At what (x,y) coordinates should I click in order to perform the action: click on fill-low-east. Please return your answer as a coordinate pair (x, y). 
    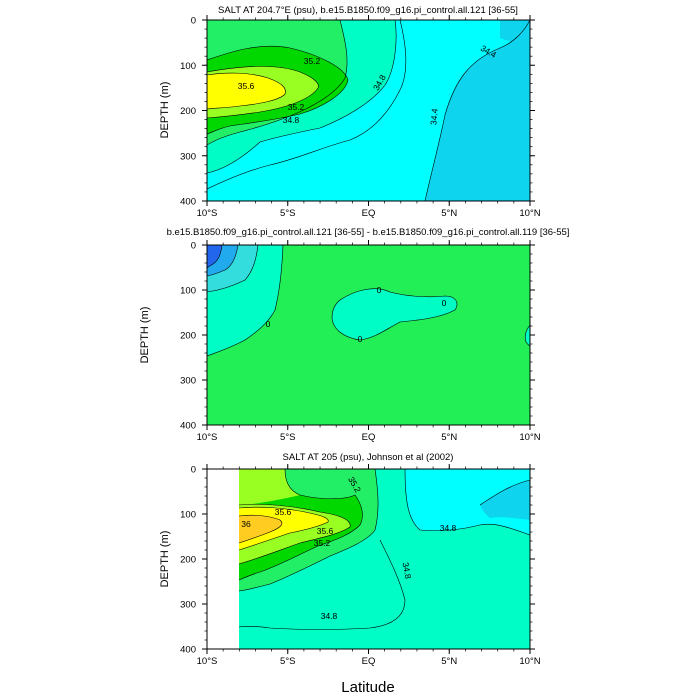
    Looking at the image, I should click on (477, 110).